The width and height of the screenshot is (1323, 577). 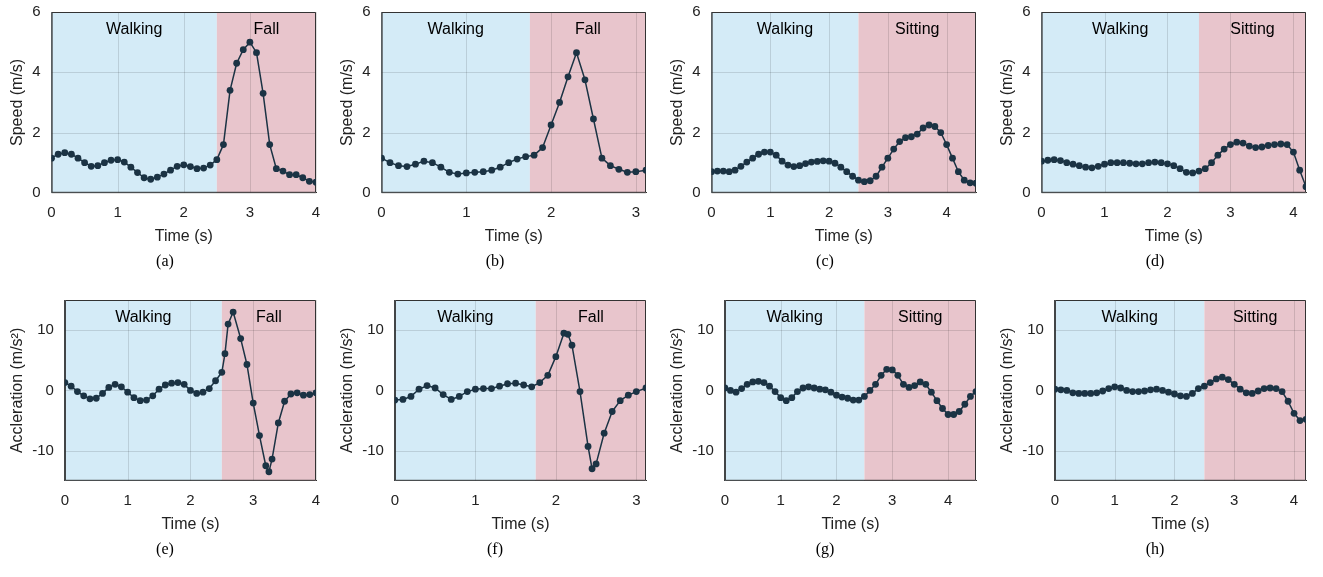 What do you see at coordinates (165, 549) in the screenshot?
I see `text: (e)` at bounding box center [165, 549].